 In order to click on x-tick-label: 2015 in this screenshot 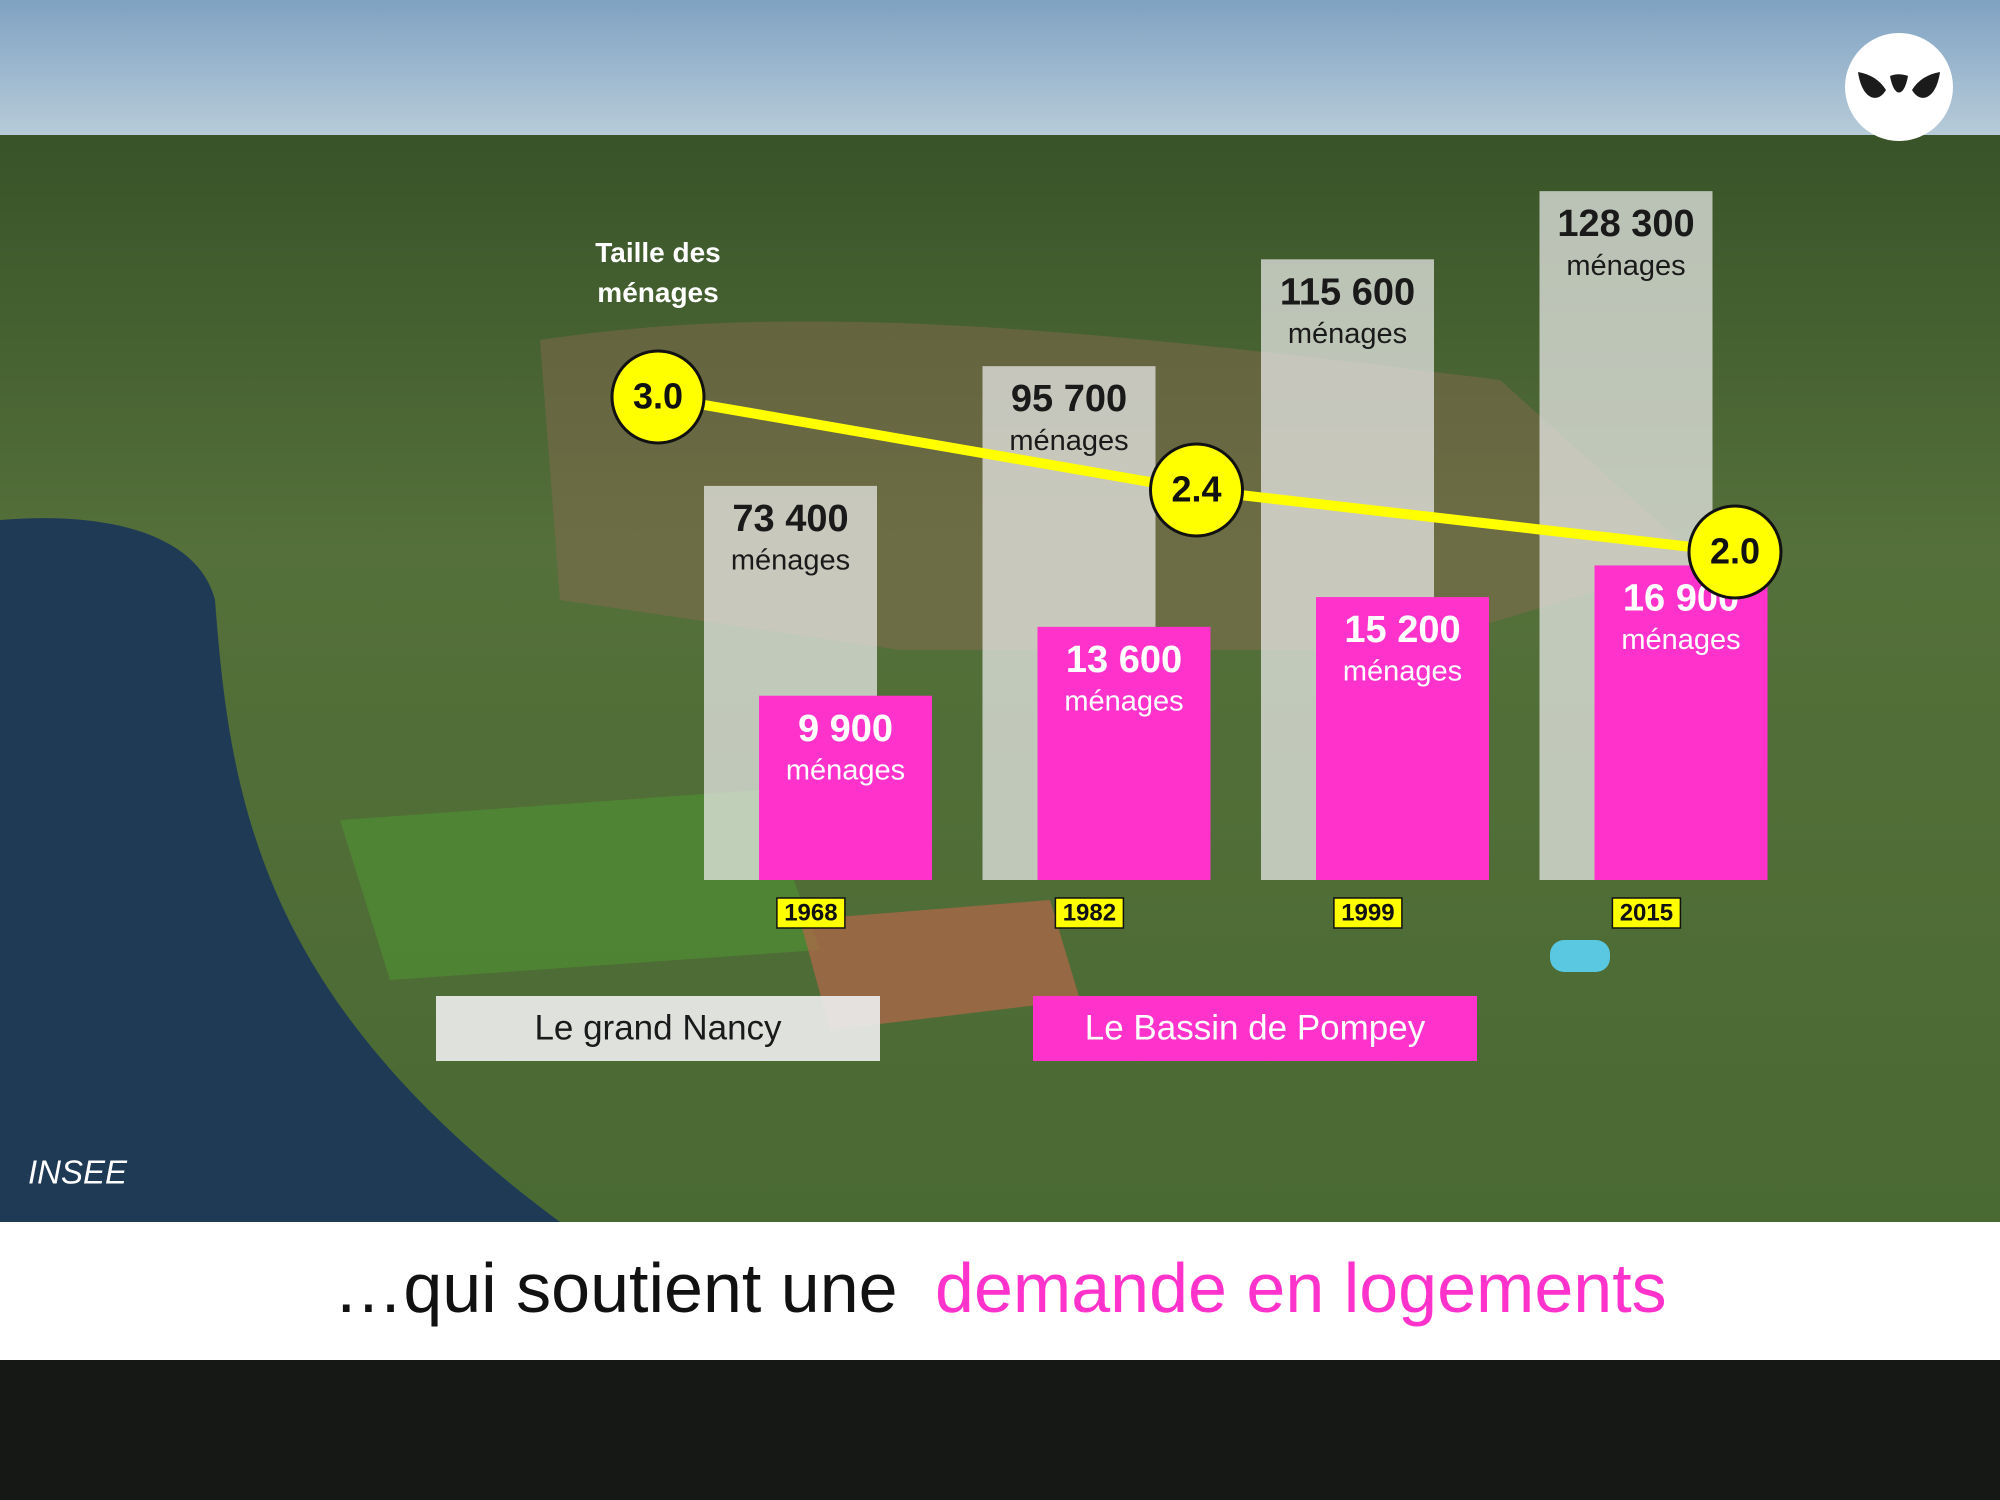, I will do `click(1646, 912)`.